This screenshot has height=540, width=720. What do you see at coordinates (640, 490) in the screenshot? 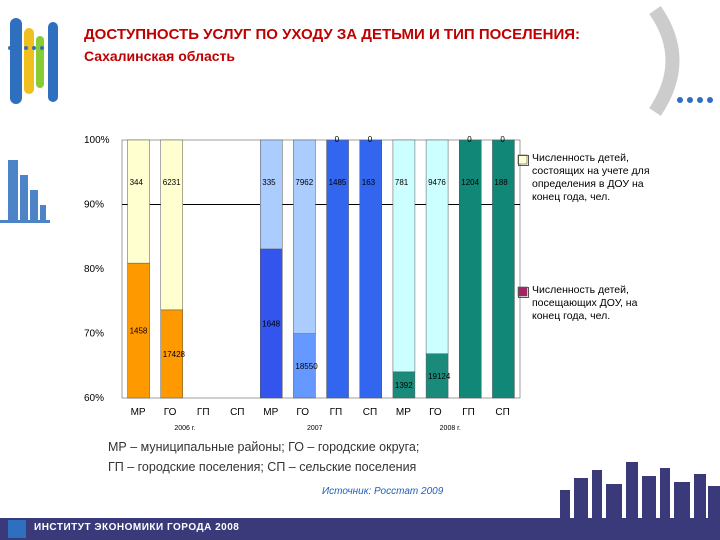
I see `bottom-city-skyline-decoration` at bounding box center [640, 490].